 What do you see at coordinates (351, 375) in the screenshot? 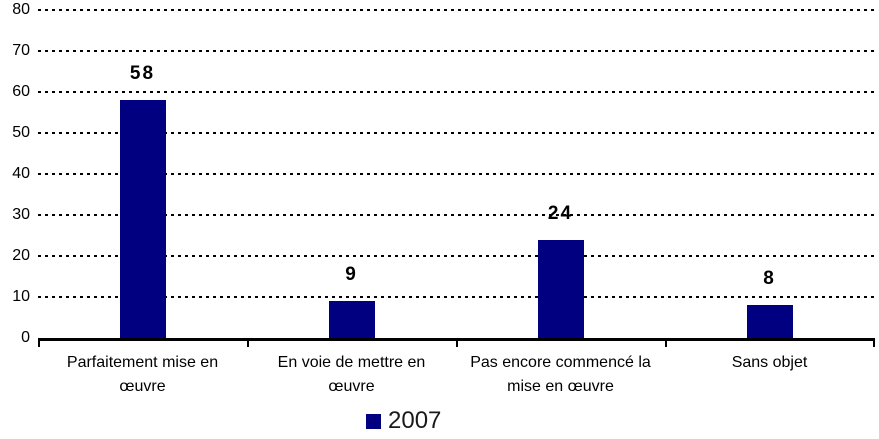
I see `category-label: En voie de mettre en œuvre` at bounding box center [351, 375].